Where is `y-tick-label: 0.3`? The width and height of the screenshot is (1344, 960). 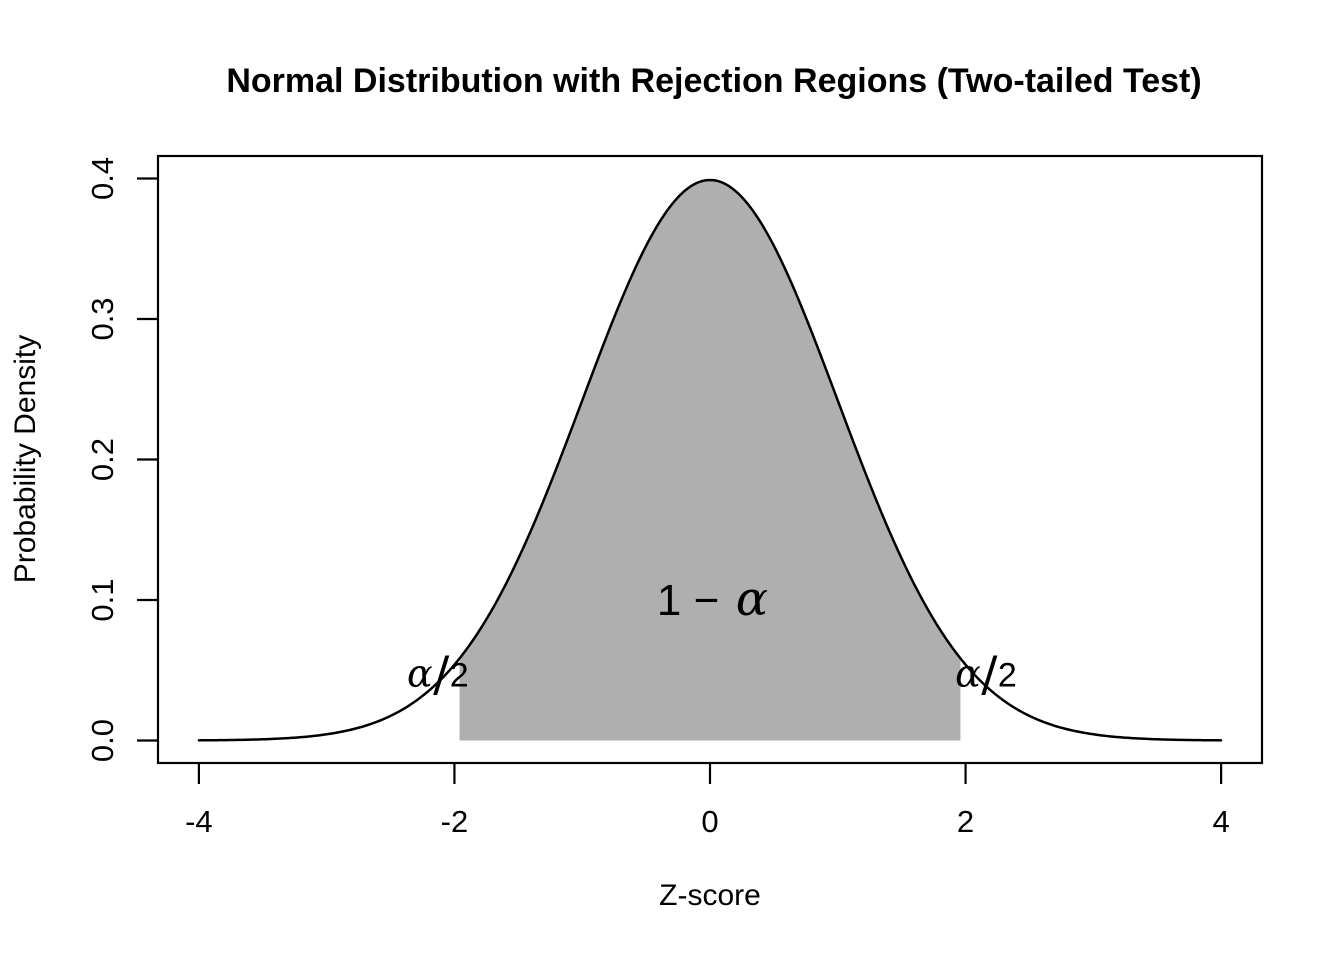 y-tick-label: 0.3 is located at coordinates (102, 318).